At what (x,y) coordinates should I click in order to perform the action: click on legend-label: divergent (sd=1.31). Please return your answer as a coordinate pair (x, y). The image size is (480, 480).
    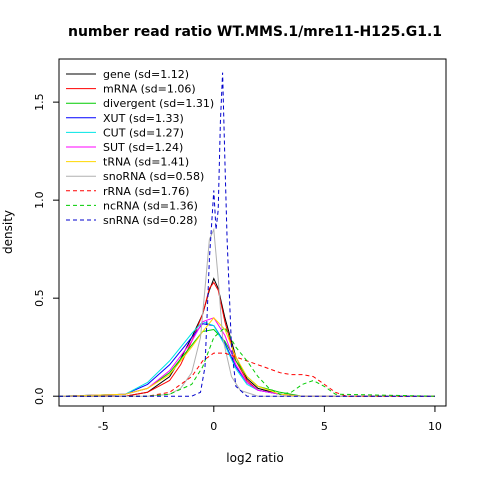
    Looking at the image, I should click on (158, 103).